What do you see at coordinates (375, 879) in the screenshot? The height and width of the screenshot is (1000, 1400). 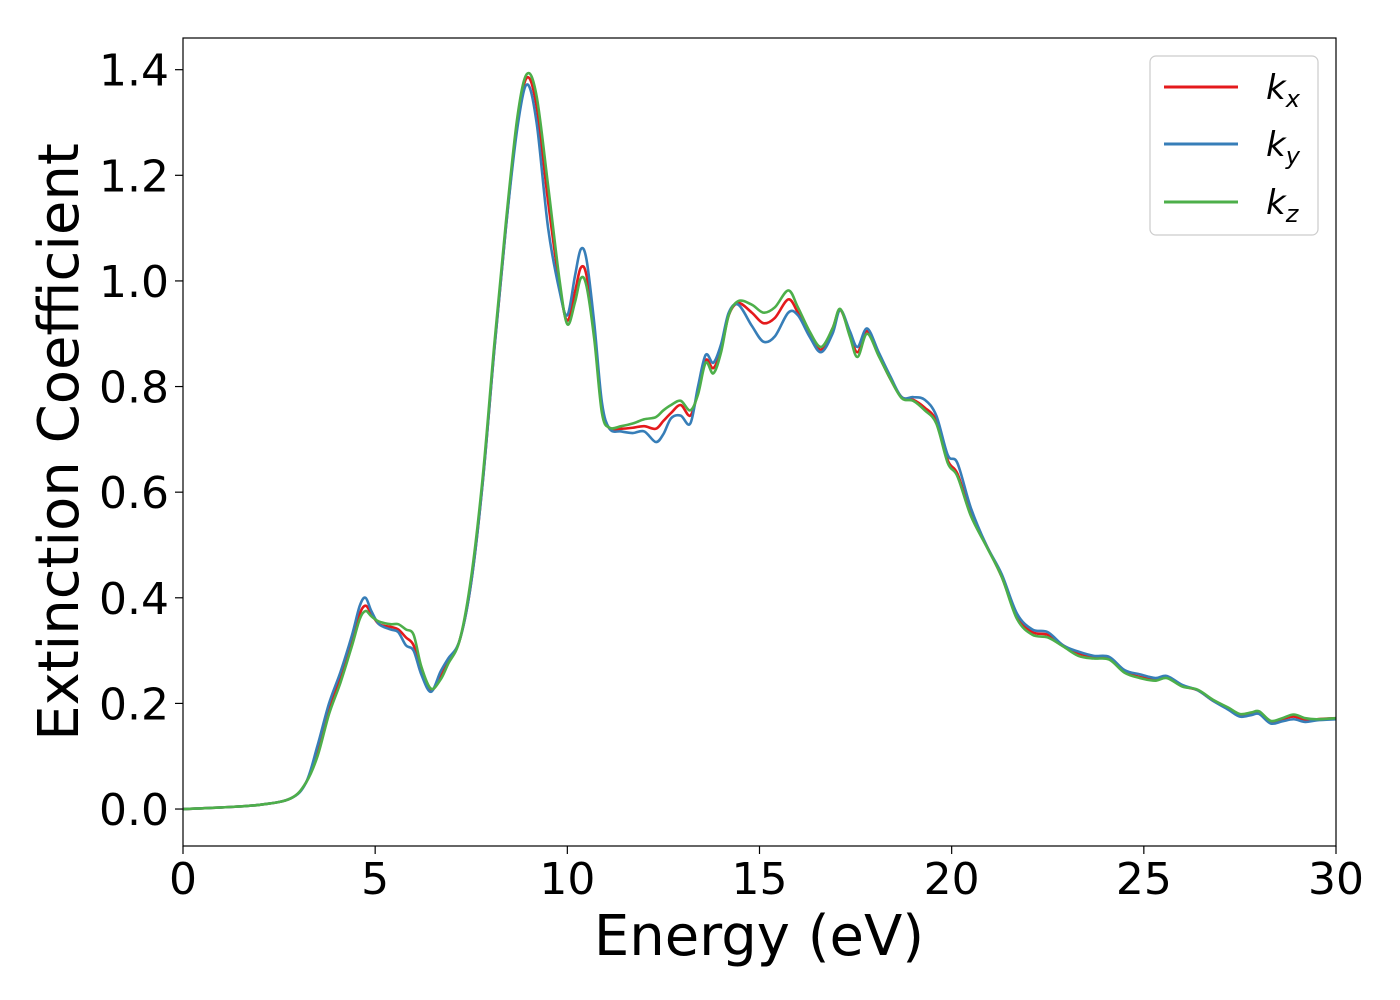 I see `x-tick-label: 5` at bounding box center [375, 879].